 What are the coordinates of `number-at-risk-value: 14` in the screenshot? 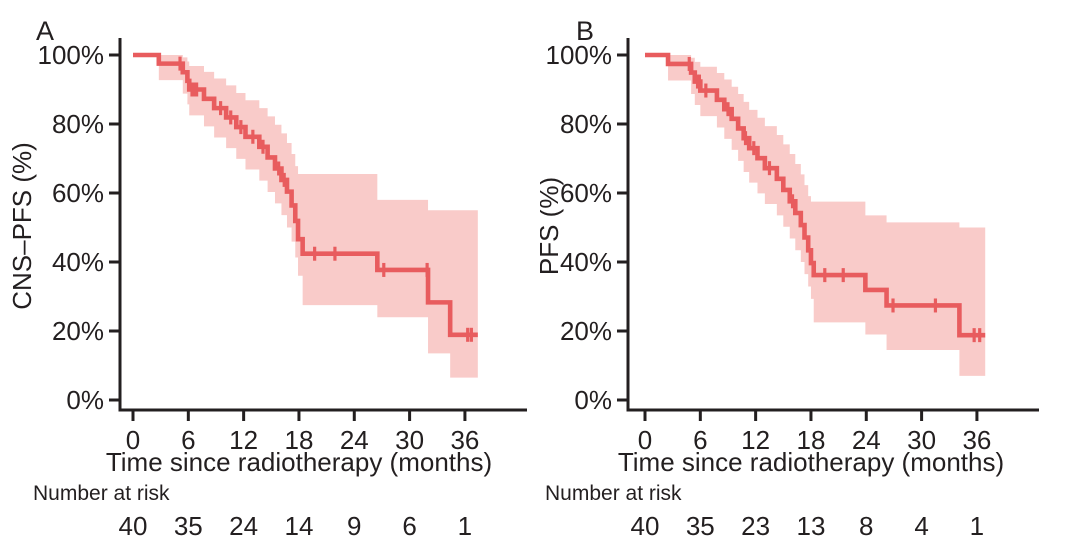 It's located at (298, 526).